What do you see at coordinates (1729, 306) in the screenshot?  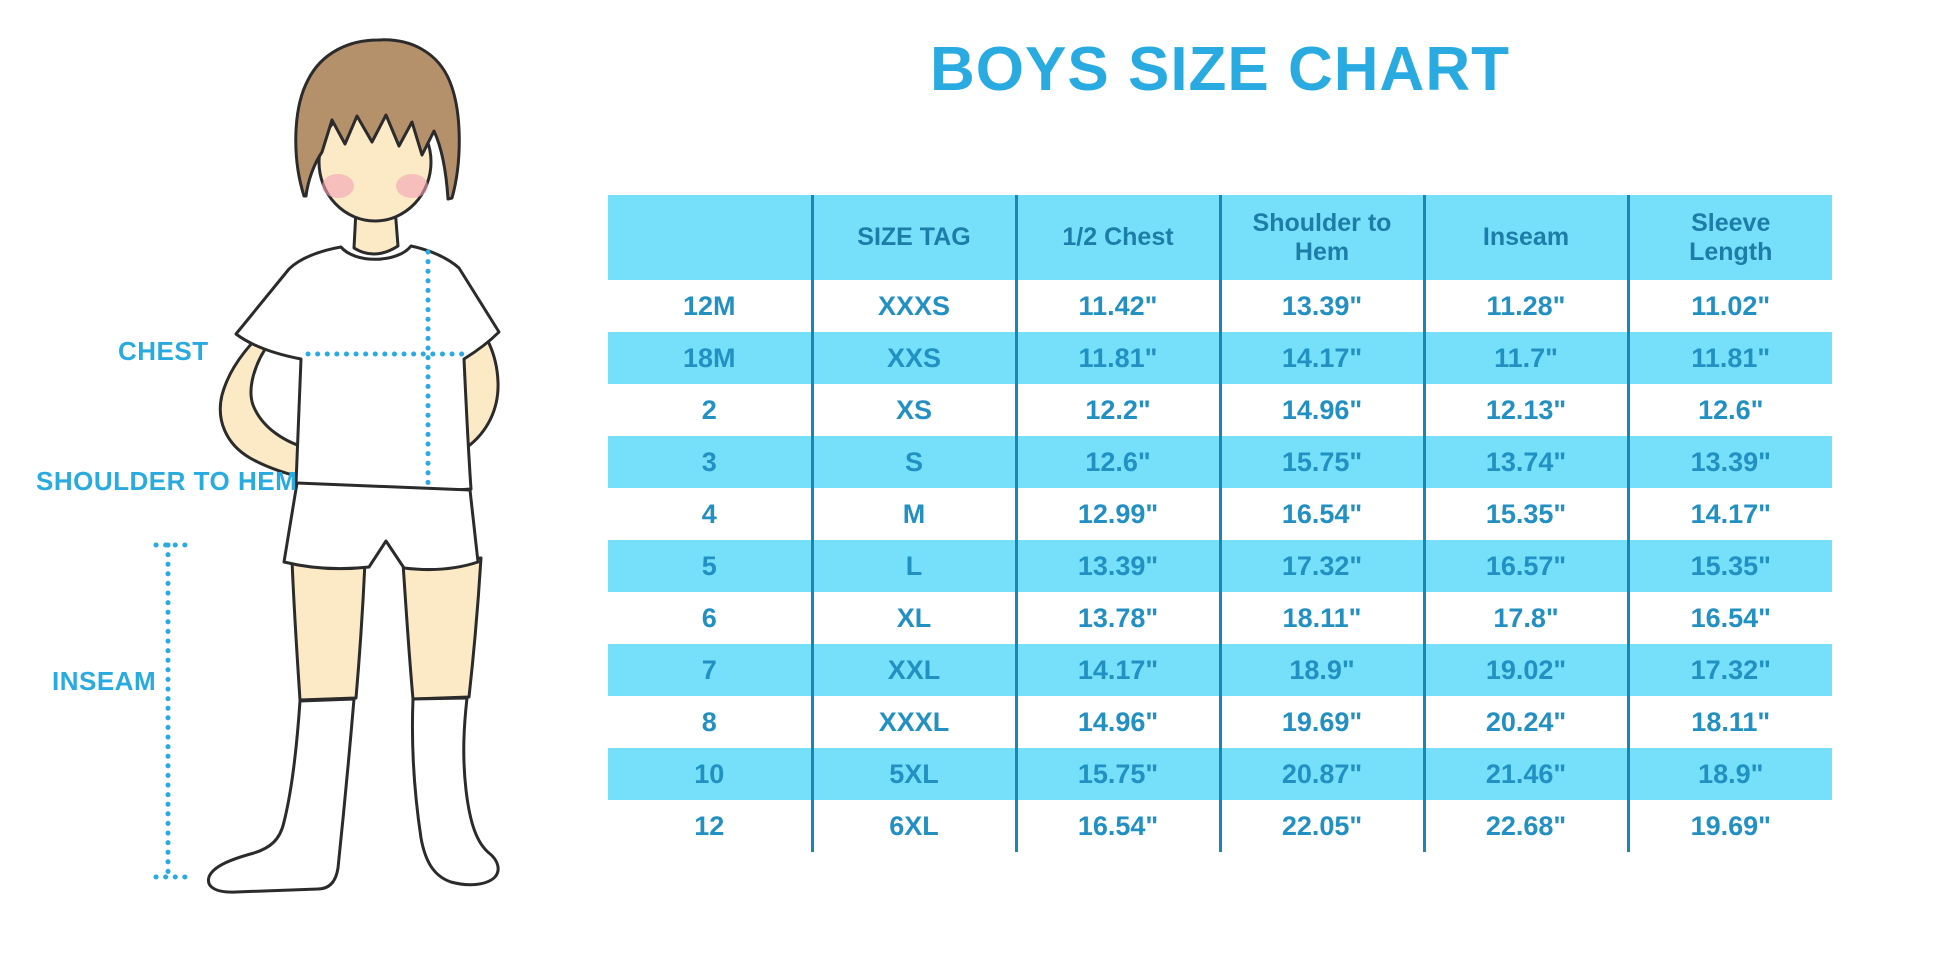 I see `table-cell: 11.02"` at bounding box center [1729, 306].